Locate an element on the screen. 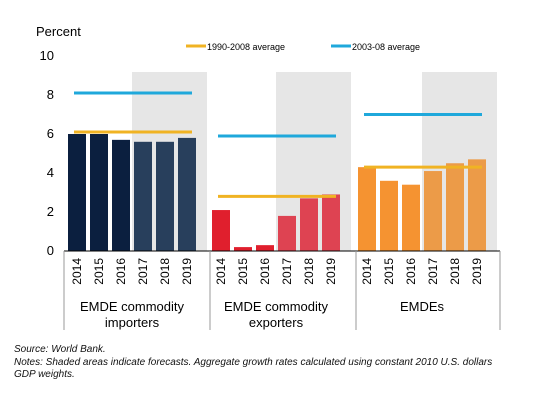  group-label: EMDEs is located at coordinates (422, 306).